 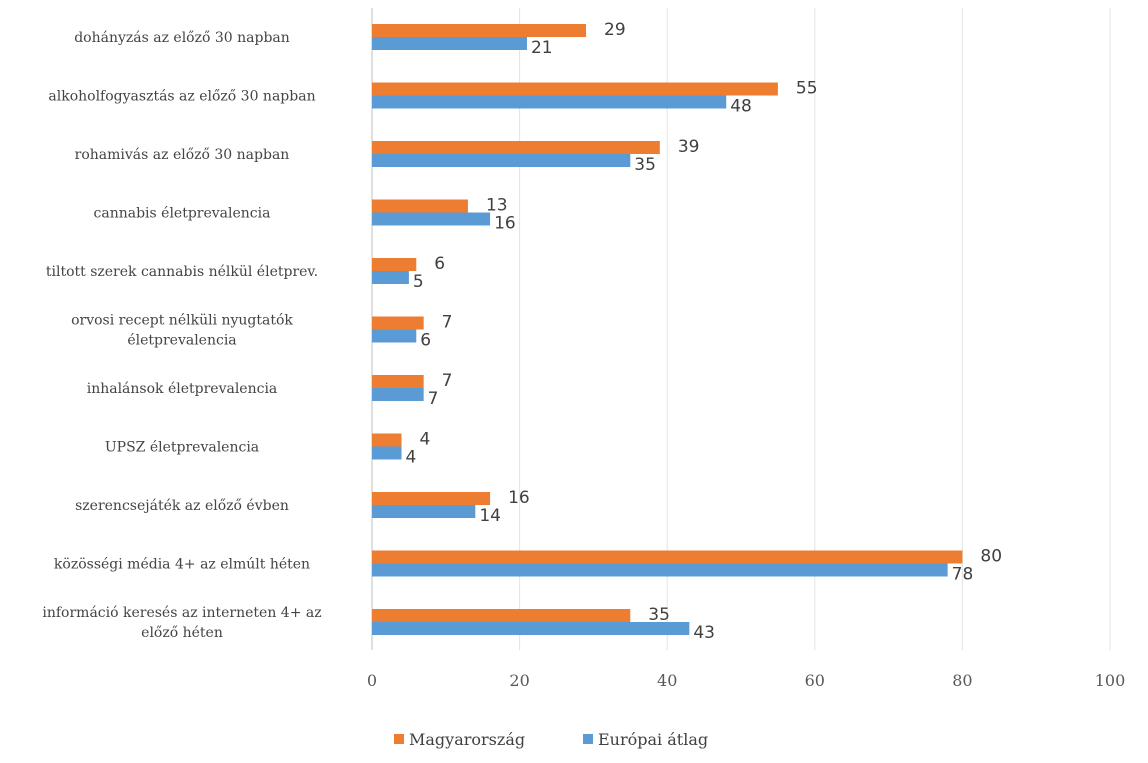 I want to click on category-label-line: előző héten, so click(x=182, y=633).